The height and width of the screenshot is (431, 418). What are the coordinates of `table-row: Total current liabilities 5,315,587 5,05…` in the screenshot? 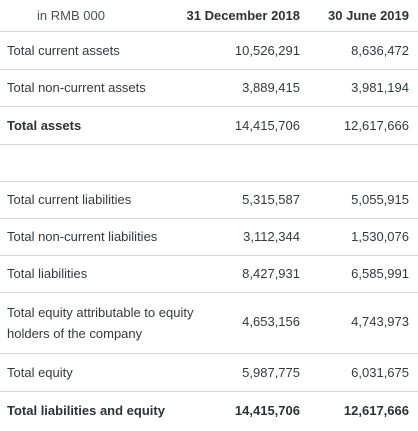 It's located at (209, 200).